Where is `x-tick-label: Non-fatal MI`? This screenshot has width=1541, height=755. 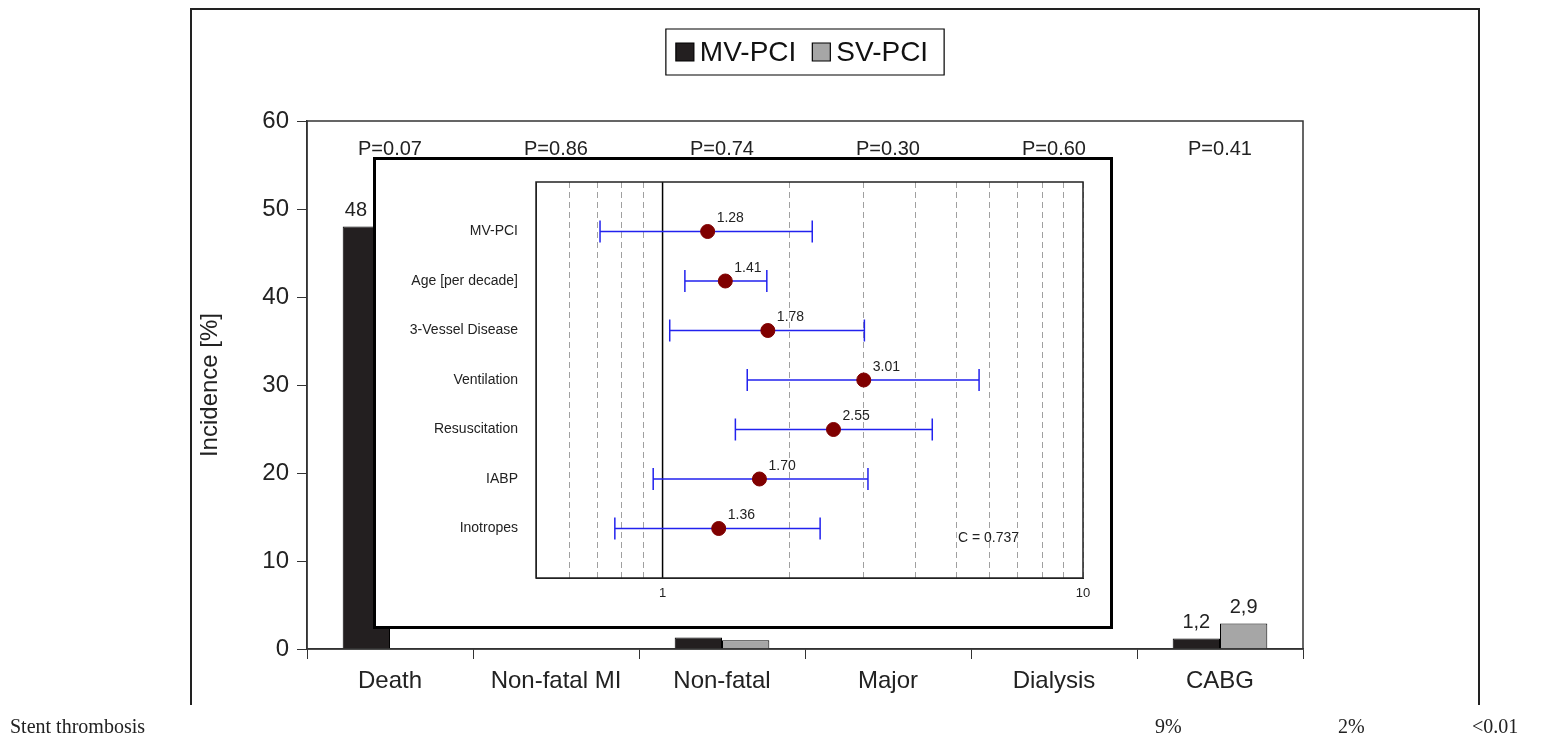
x-tick-label: Non-fatal MI is located at coordinates (556, 680).